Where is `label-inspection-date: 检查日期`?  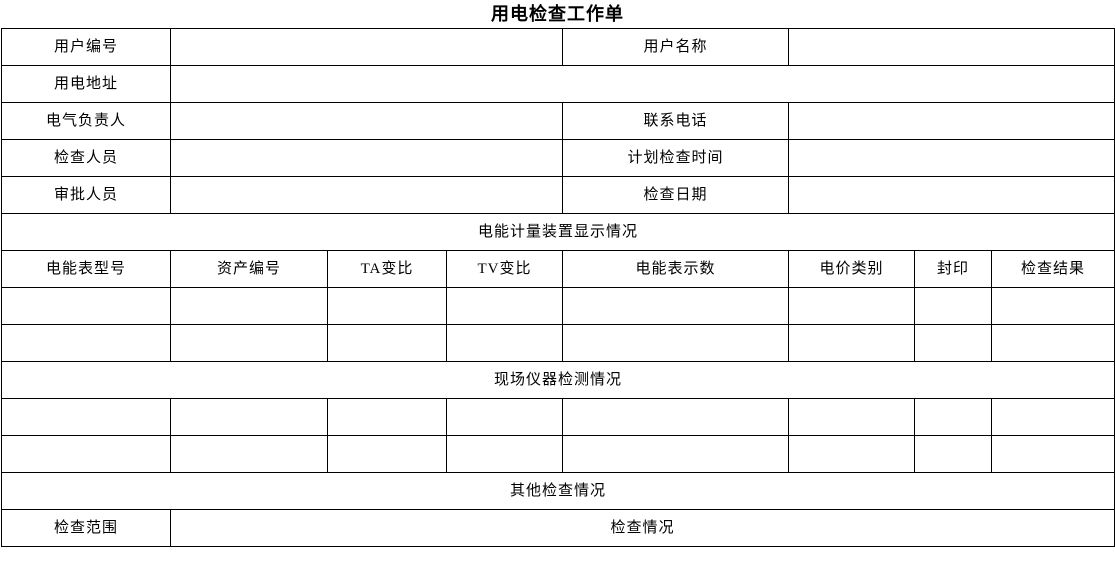 label-inspection-date: 检查日期 is located at coordinates (676, 195).